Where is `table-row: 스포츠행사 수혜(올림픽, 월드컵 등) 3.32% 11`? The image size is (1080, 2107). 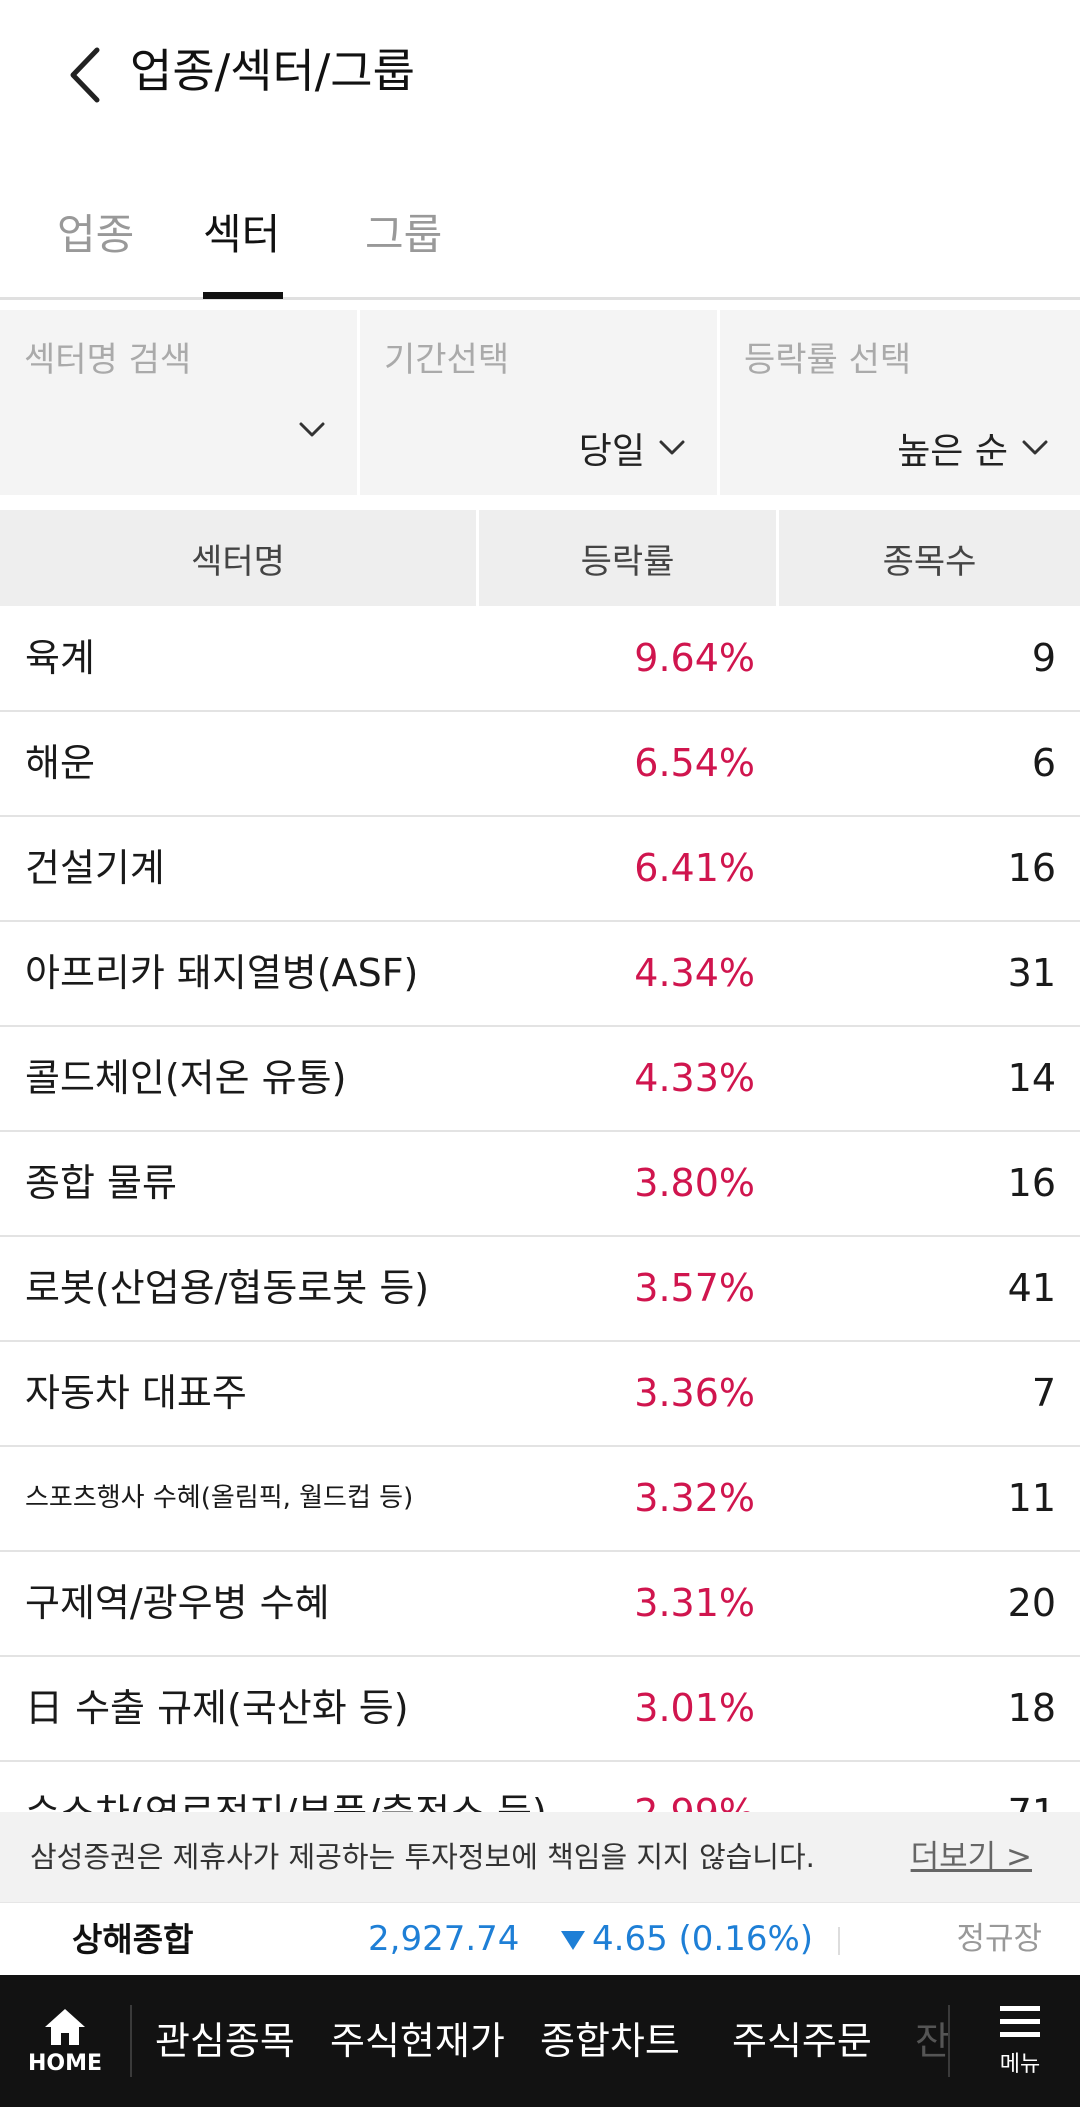
table-row: 스포츠행사 수혜(올림픽, 월드컵 등) 3.32% 11 is located at coordinates (540, 1499).